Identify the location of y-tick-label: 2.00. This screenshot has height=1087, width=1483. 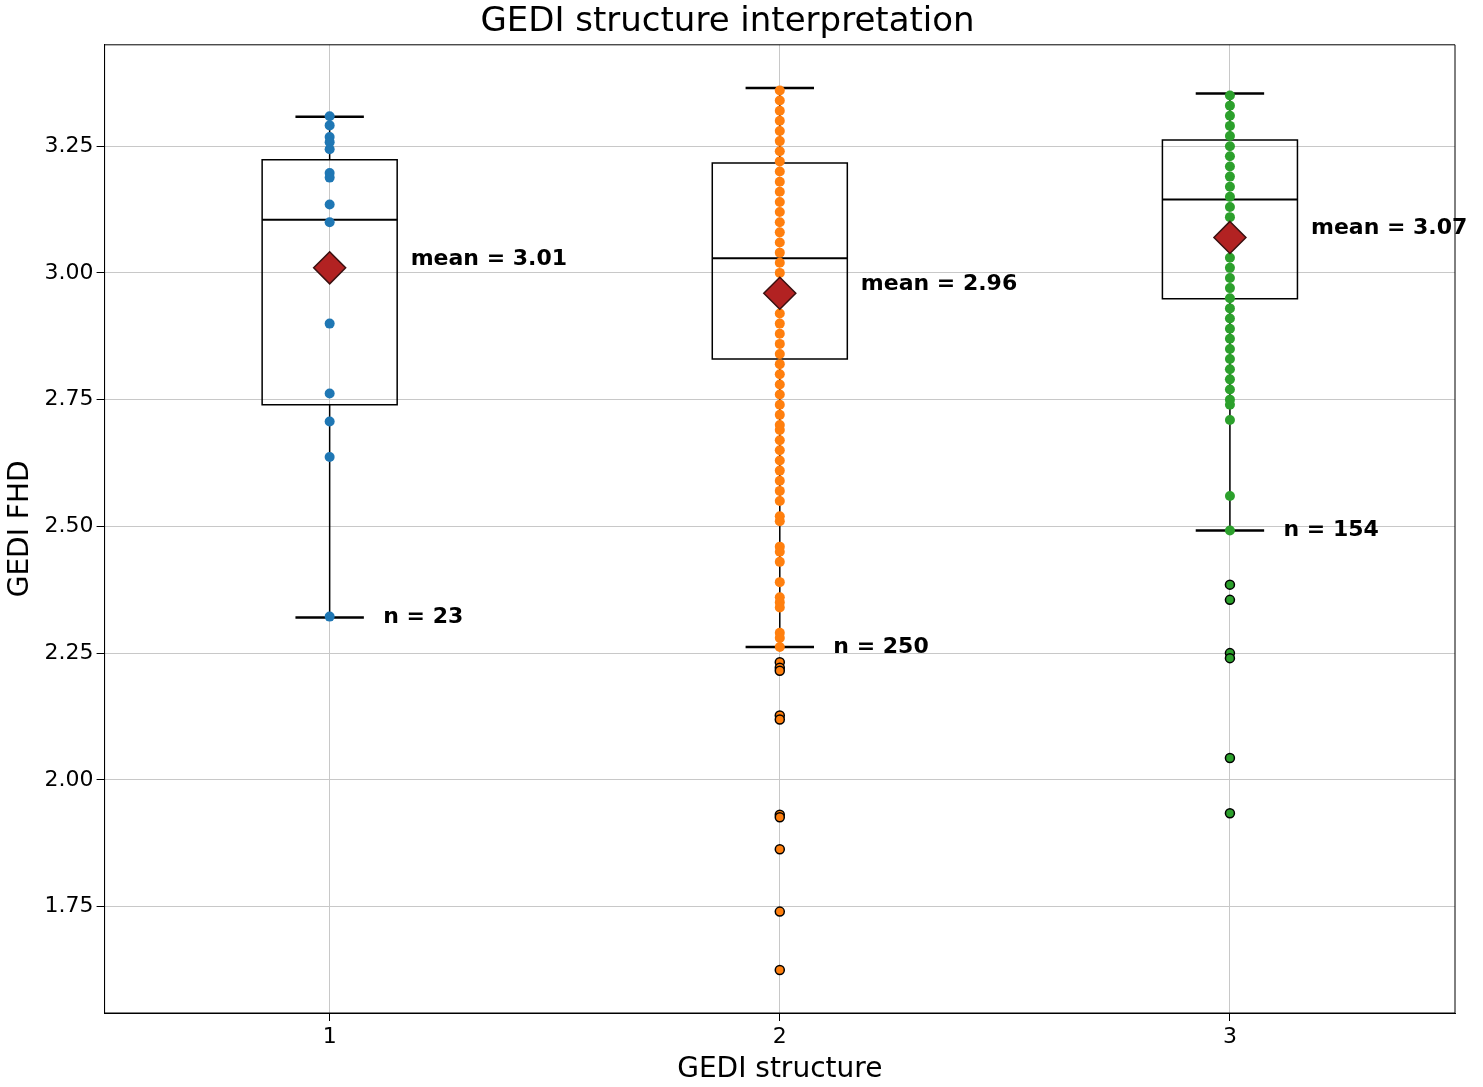
(69, 778).